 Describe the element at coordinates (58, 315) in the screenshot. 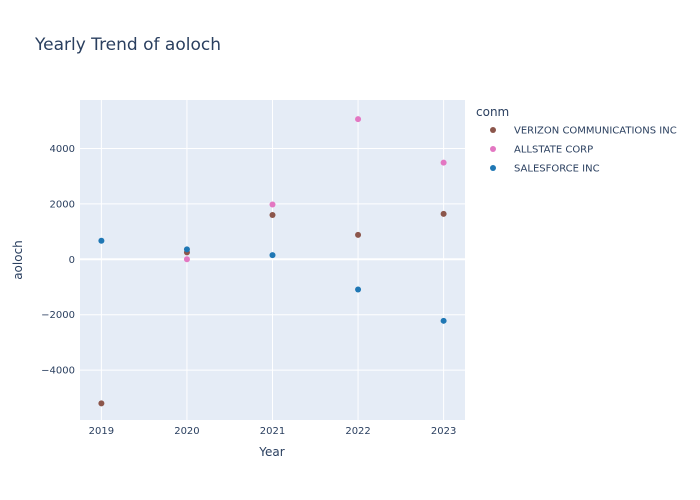

I see `y-tick-label: −2000` at that location.